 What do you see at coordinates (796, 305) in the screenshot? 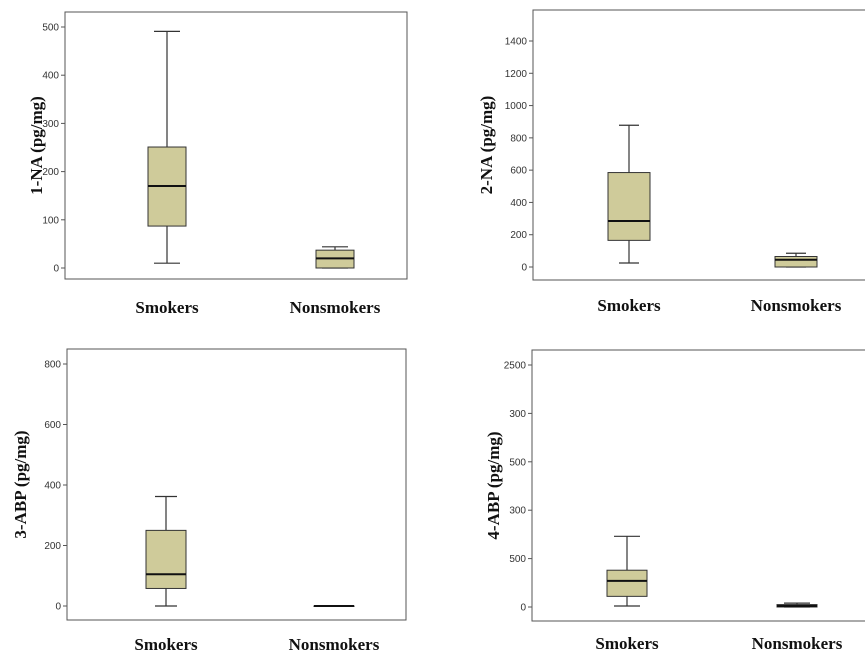
I see `panel-2-category-label: Nonsmokers` at bounding box center [796, 305].